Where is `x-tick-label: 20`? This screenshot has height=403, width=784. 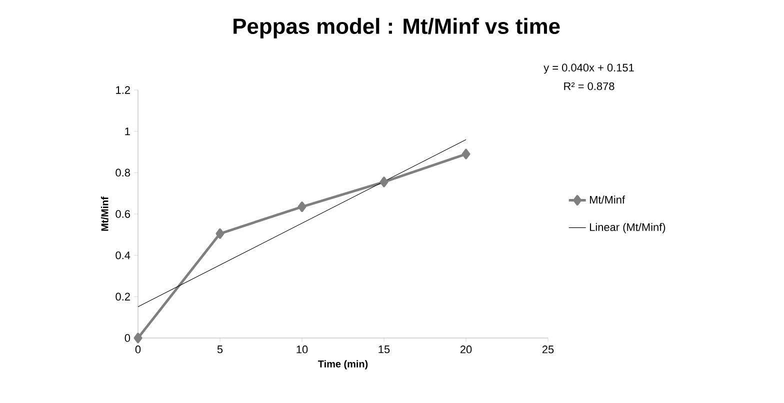 x-tick-label: 20 is located at coordinates (466, 350).